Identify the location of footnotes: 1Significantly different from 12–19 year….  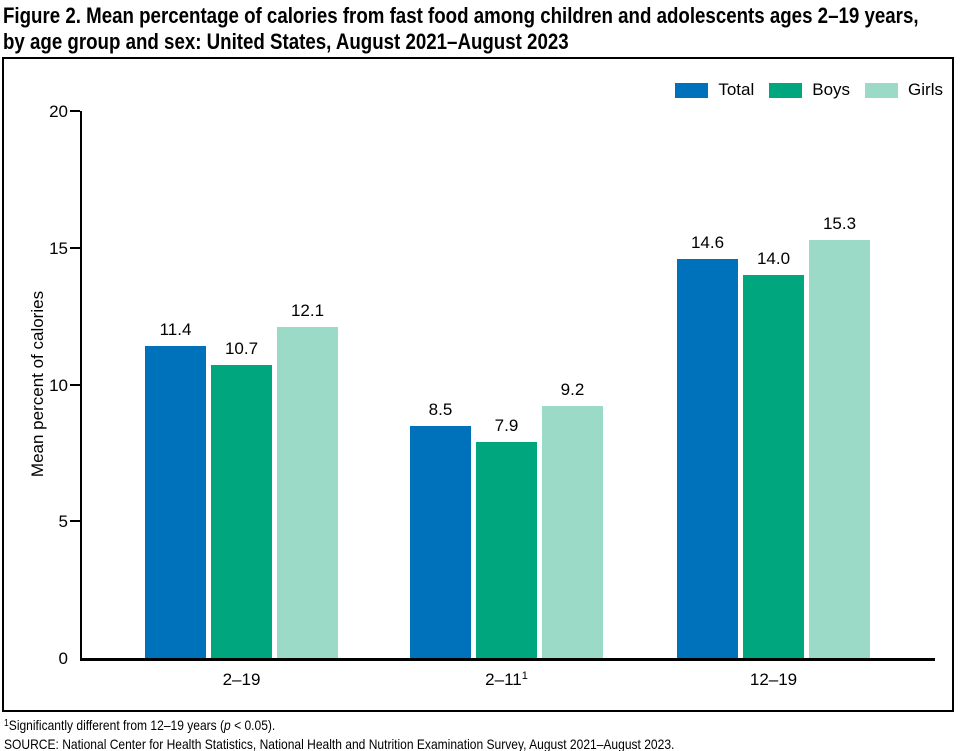
(339, 734).